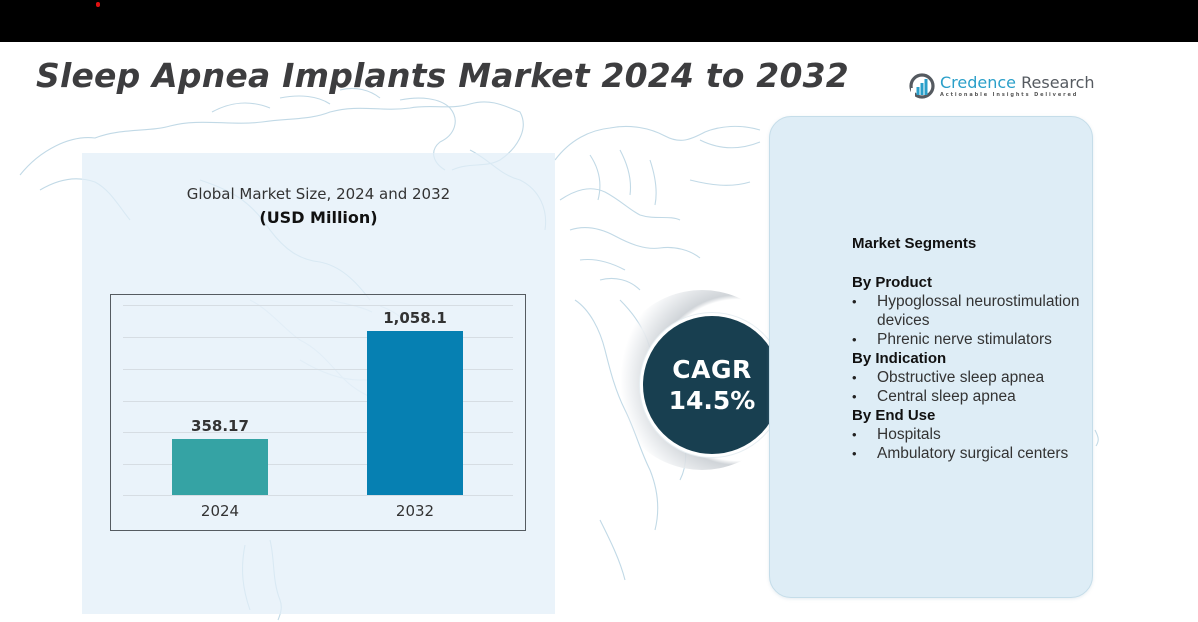 The image size is (1198, 622). Describe the element at coordinates (934, 396) in the screenshot. I see `segment-item: • Central sleep apnea` at that location.